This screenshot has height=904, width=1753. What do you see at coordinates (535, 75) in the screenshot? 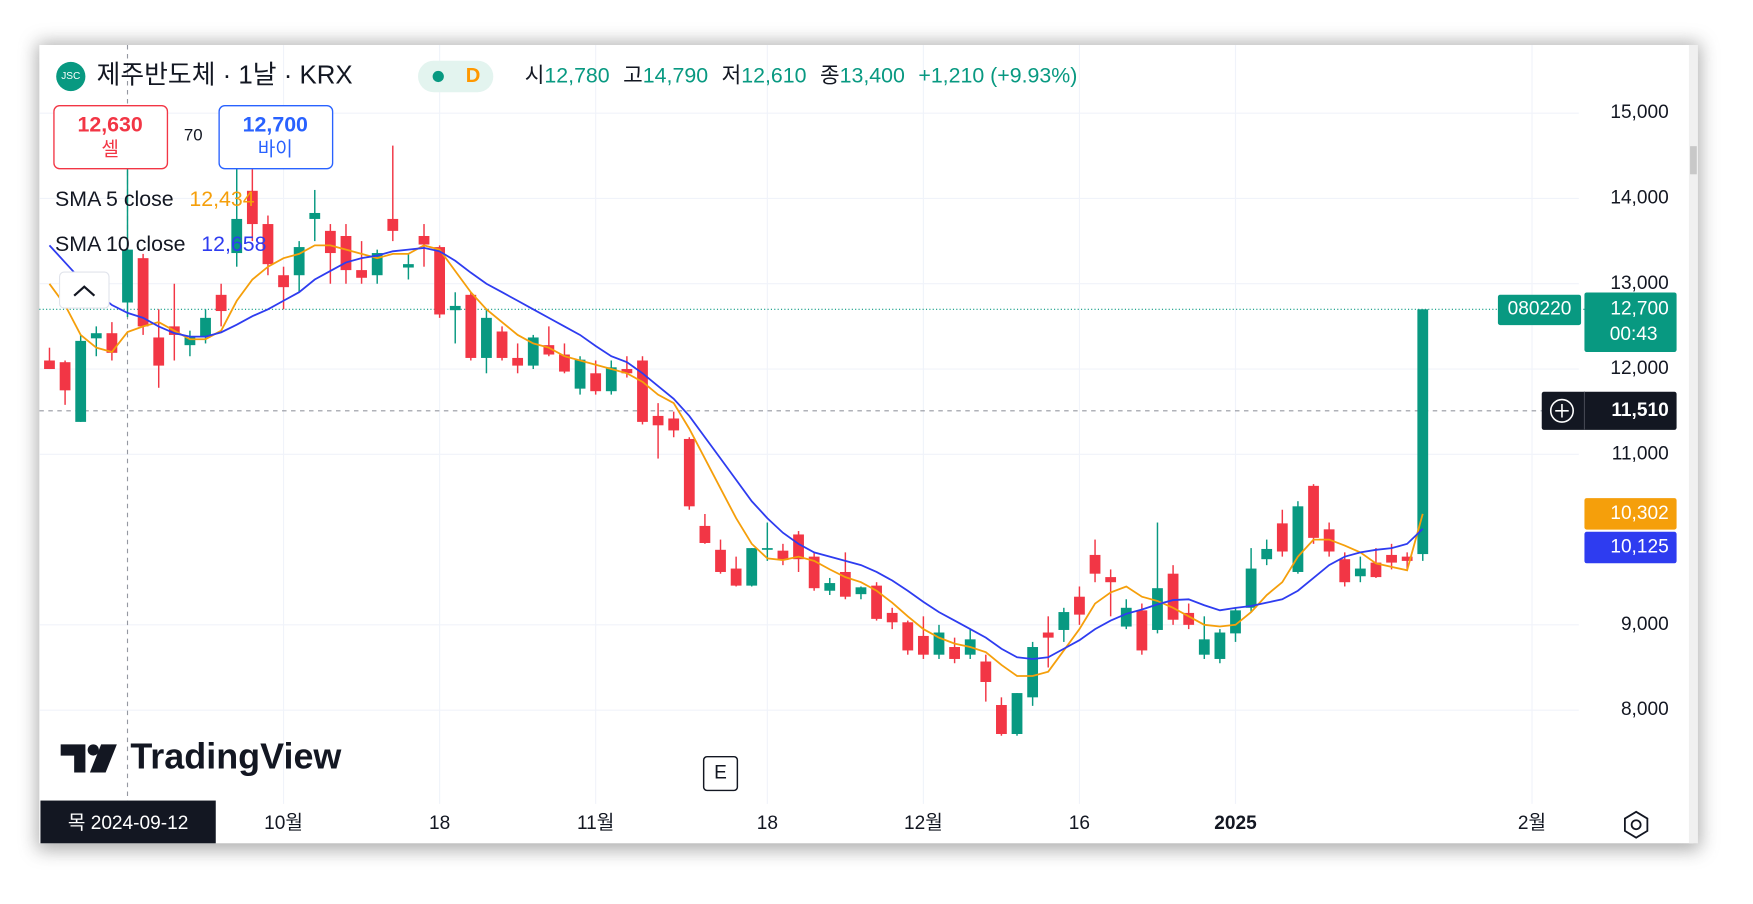
I see `ohlc-label: 시` at bounding box center [535, 75].